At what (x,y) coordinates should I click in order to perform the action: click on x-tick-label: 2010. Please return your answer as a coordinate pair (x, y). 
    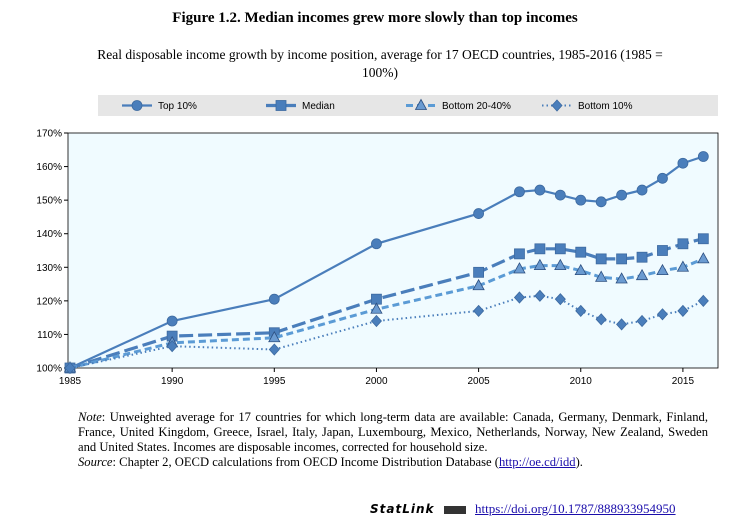
    Looking at the image, I should click on (581, 381).